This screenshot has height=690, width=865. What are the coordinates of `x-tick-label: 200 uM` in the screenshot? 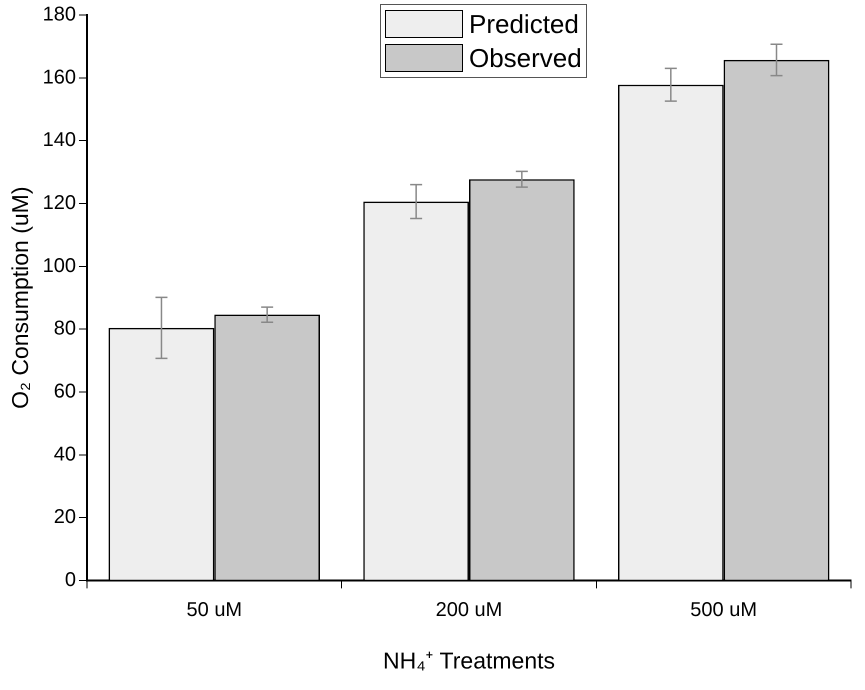 It's located at (469, 609).